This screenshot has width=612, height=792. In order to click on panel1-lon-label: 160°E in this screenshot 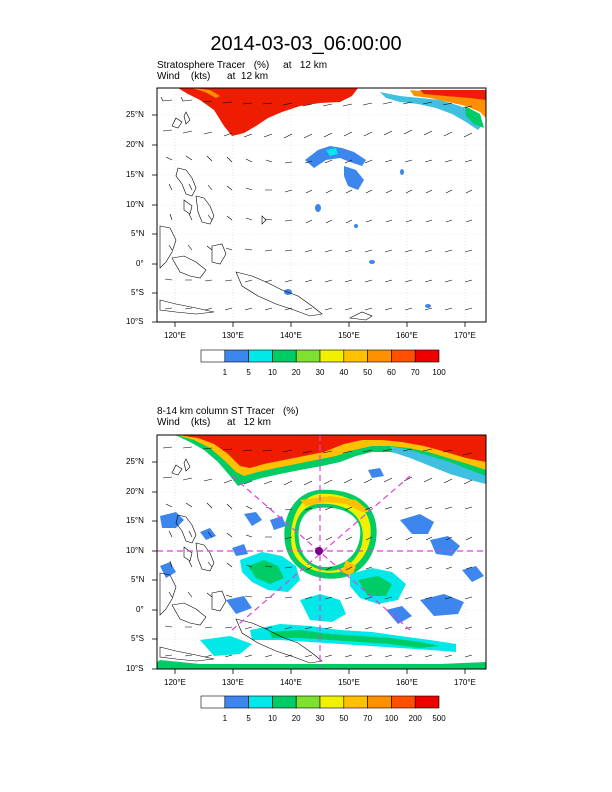, I will do `click(407, 335)`.